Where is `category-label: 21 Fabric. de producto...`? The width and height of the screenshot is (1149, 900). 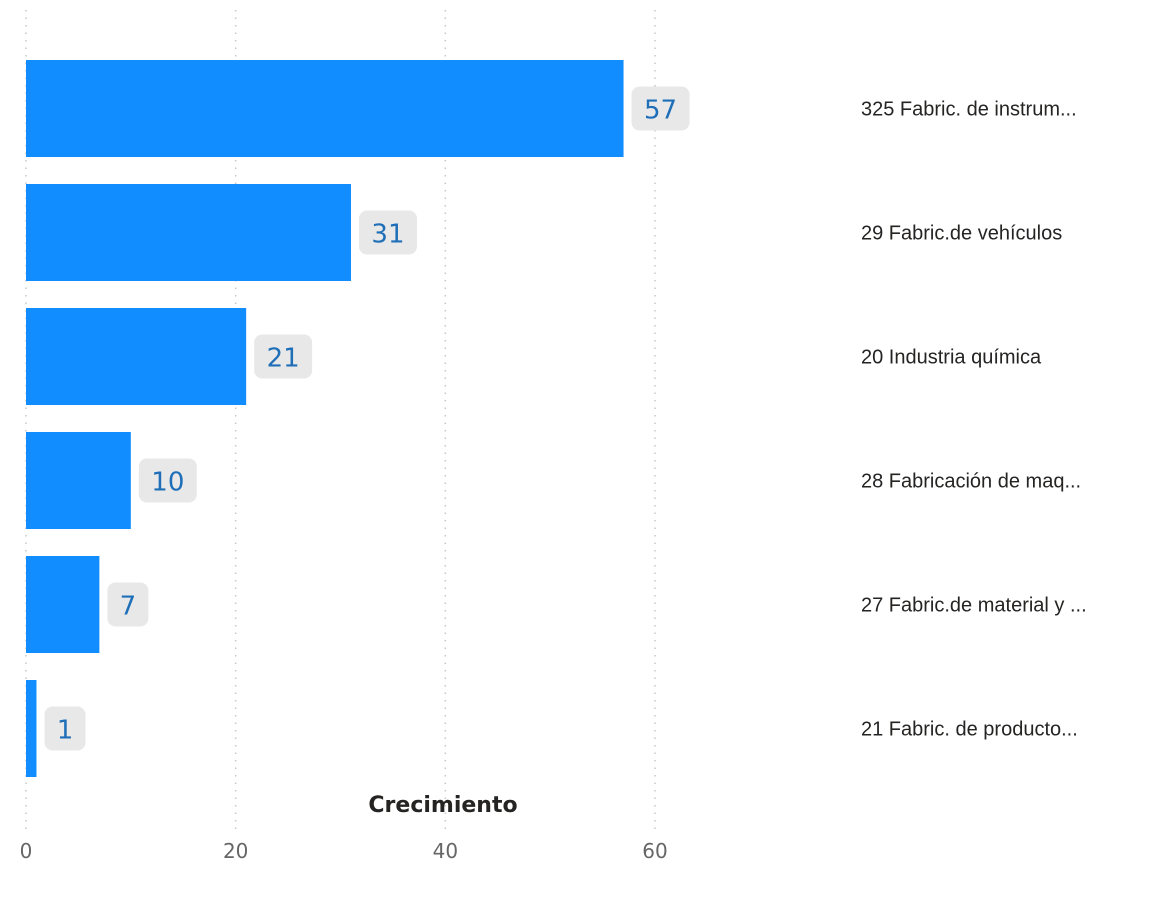 category-label: 21 Fabric. de producto... is located at coordinates (969, 730).